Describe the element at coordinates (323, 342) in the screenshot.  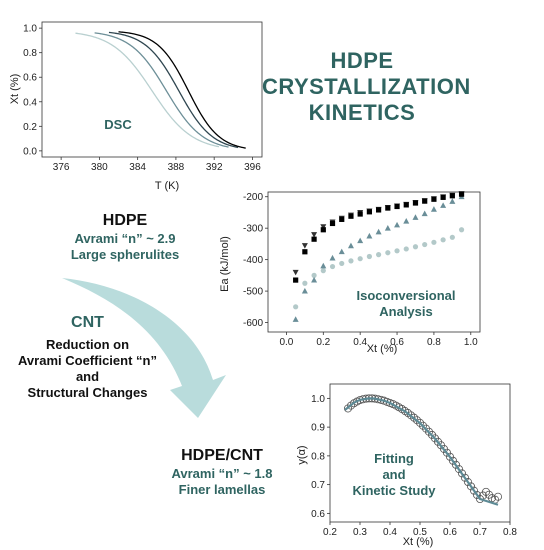
I see `x-tick-label: 0.2` at that location.